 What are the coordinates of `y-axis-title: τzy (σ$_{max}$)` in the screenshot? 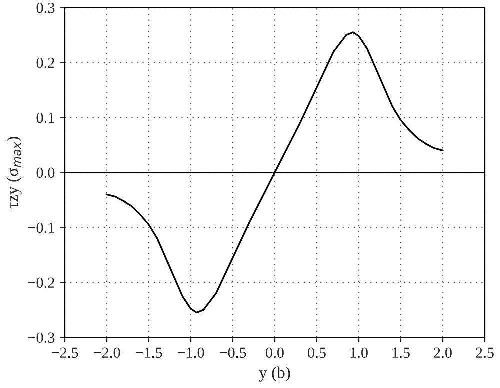 It's located at (14, 173).